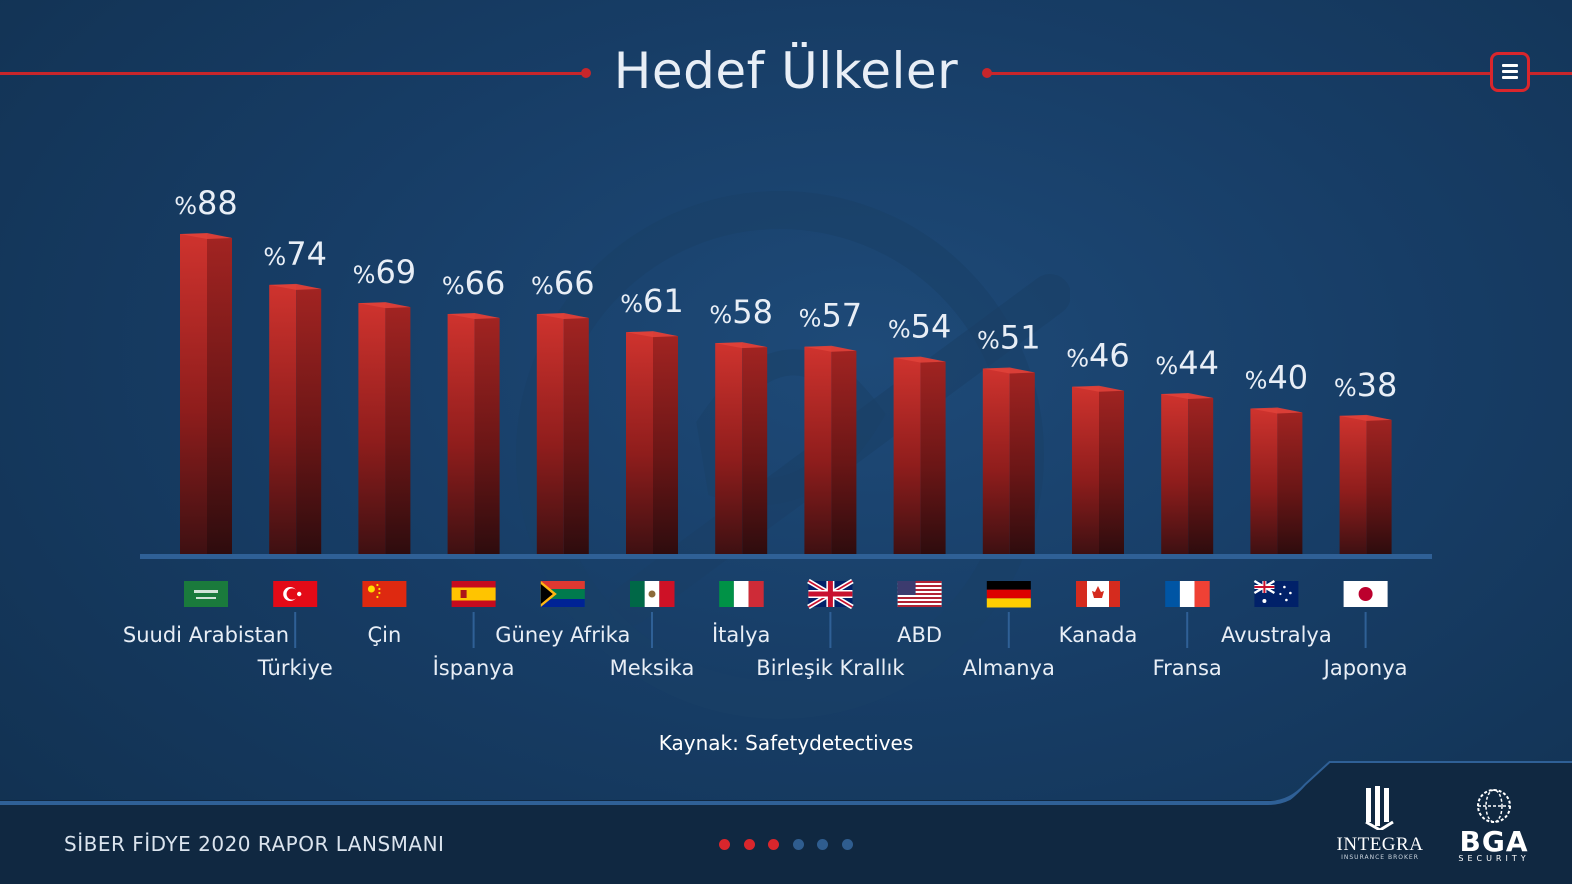 Image resolution: width=1572 pixels, height=884 pixels. Describe the element at coordinates (473, 594) in the screenshot. I see `flag-es-icon` at that location.